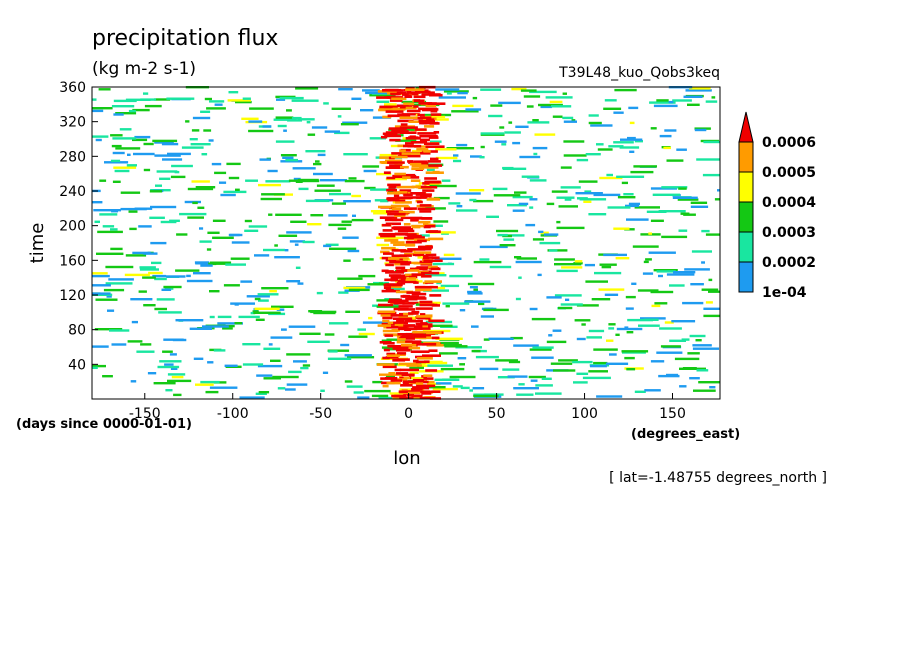 This screenshot has height=654, width=904. I want to click on colorbar-extend-arrow, so click(746, 127).